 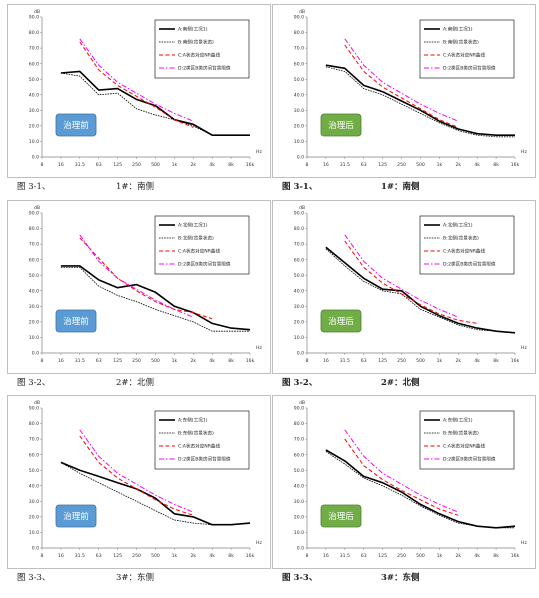 I want to click on caption-number: 图 3-1、, so click(x=300, y=187).